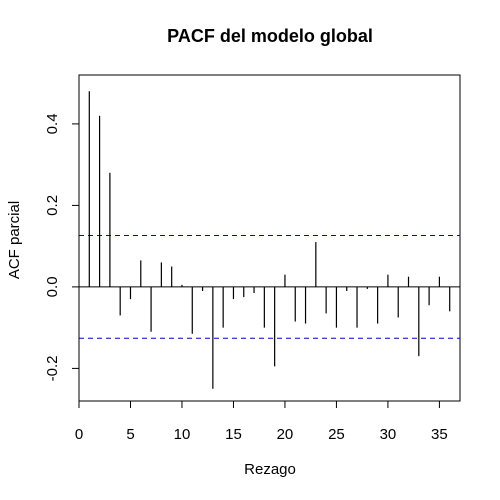  Describe the element at coordinates (270, 469) in the screenshot. I see `x-axis-label: Rezago` at that location.